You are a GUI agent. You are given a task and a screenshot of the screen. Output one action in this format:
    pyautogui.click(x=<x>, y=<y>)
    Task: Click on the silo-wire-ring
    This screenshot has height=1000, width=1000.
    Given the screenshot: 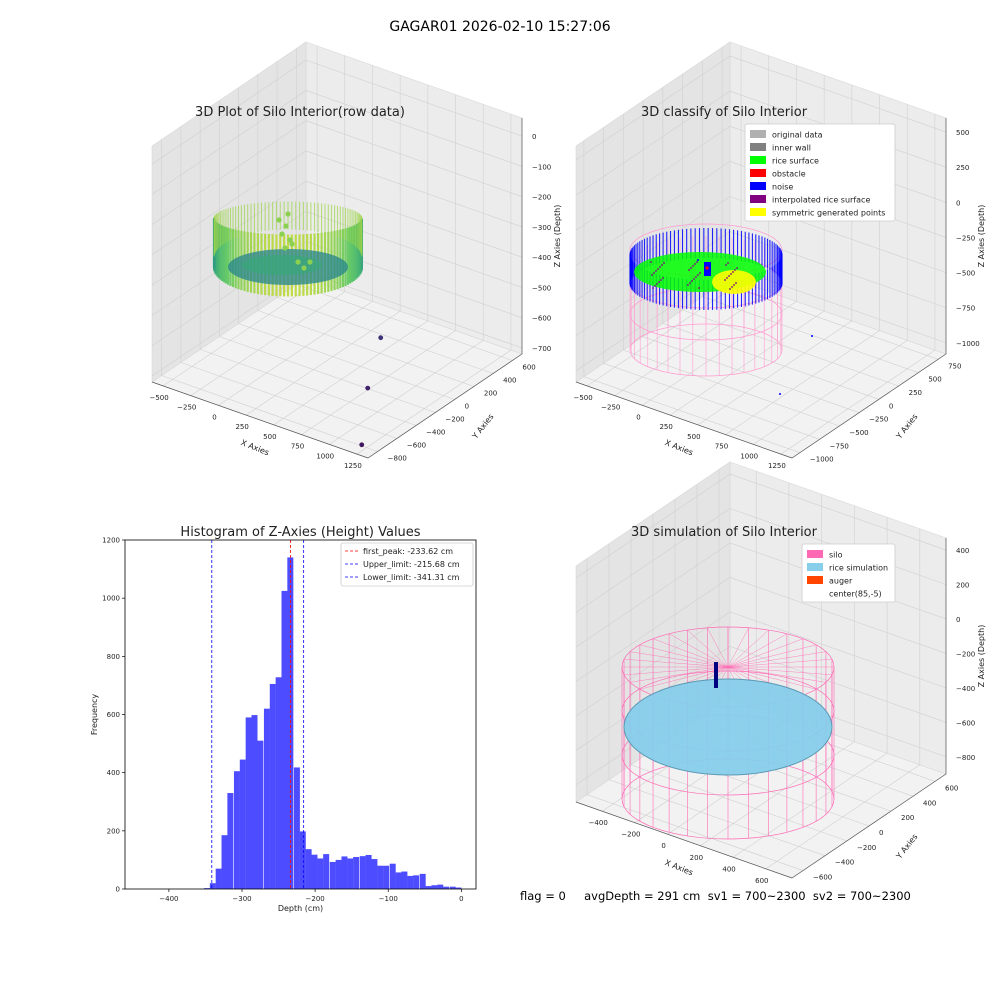 What is the action you would take?
    pyautogui.click(x=706, y=350)
    